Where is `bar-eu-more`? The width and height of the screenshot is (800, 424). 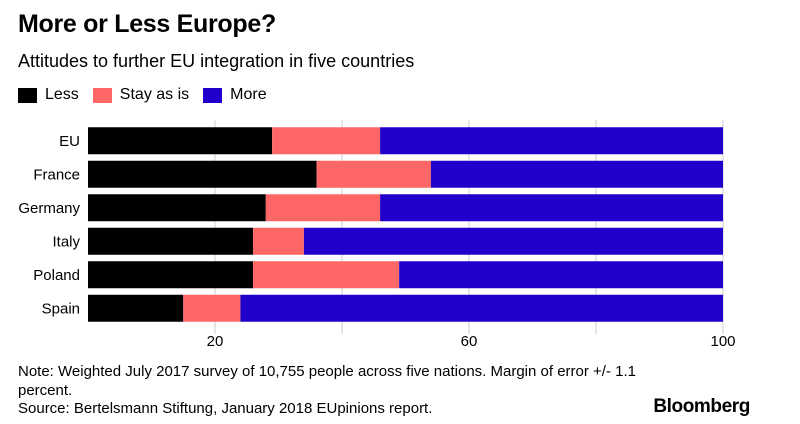
bar-eu-more is located at coordinates (551, 141).